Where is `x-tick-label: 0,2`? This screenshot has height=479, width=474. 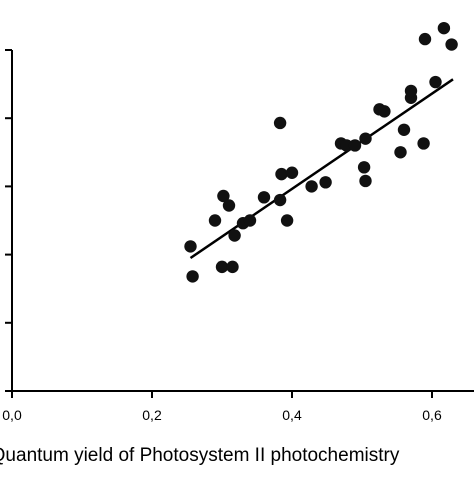
x-tick-label: 0,2 is located at coordinates (152, 415).